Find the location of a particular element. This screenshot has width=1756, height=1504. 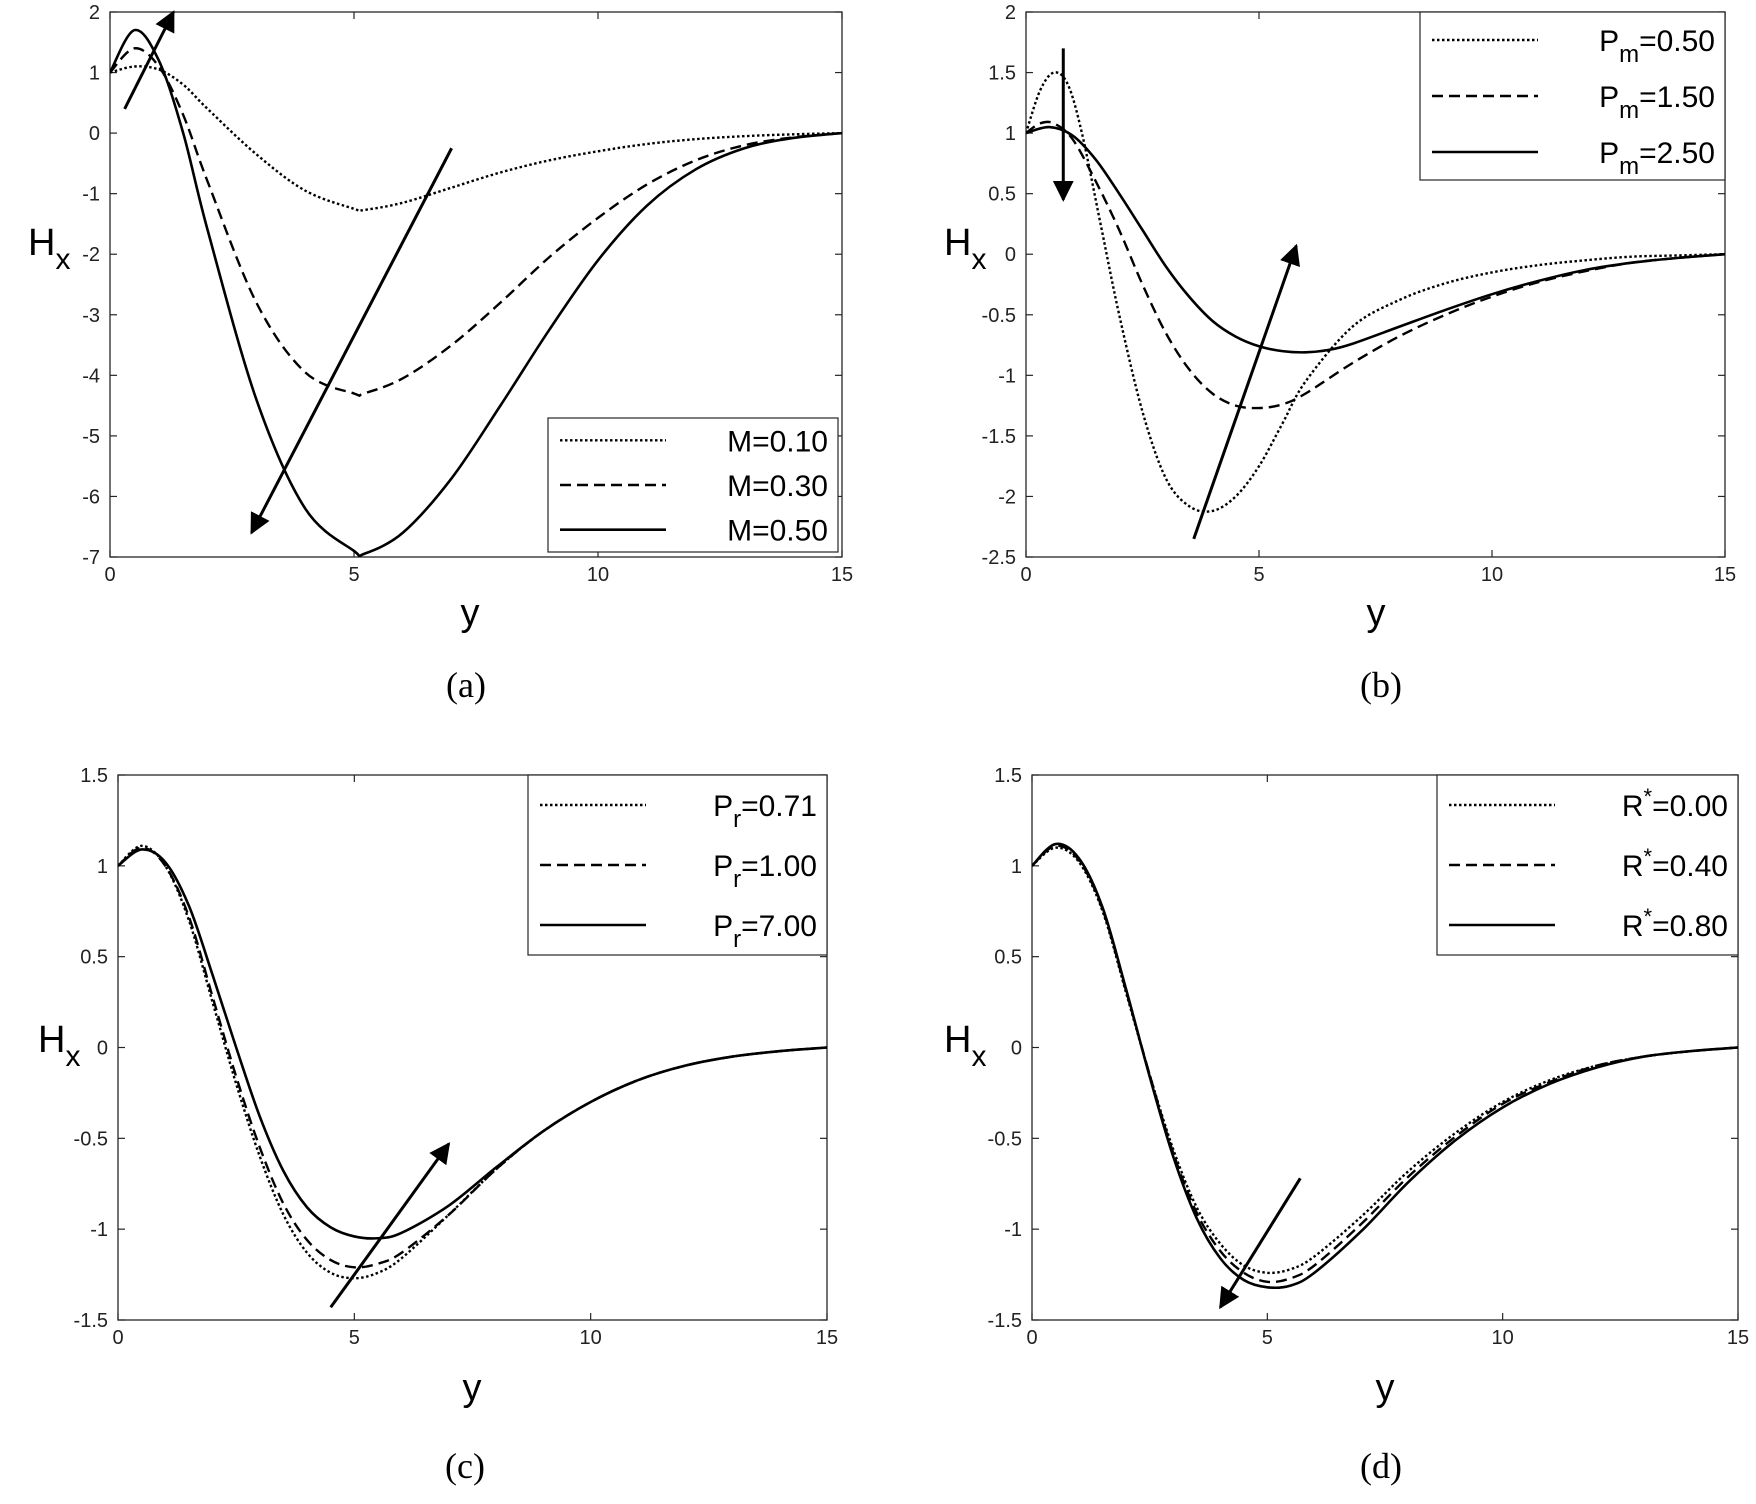

y-tick-label: -5 is located at coordinates (91, 437).